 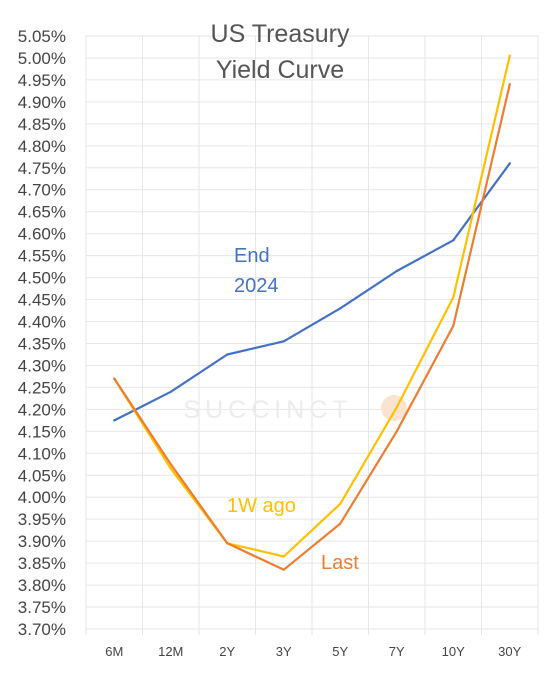 What do you see at coordinates (42, 190) in the screenshot?
I see `y-tick-label: 4.70%` at bounding box center [42, 190].